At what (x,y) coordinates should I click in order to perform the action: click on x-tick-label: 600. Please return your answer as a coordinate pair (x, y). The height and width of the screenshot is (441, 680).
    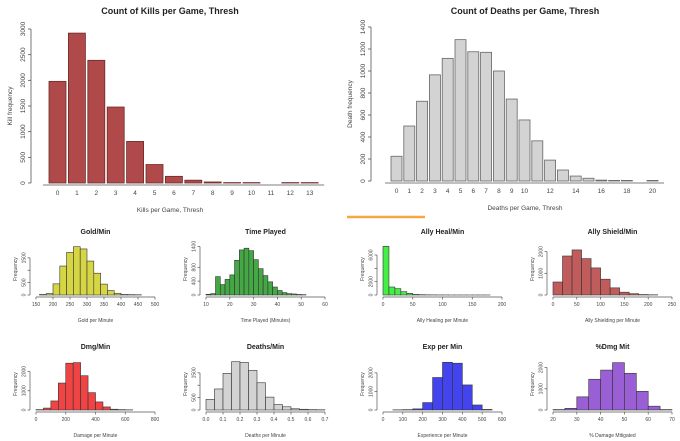
    Looking at the image, I should click on (502, 420).